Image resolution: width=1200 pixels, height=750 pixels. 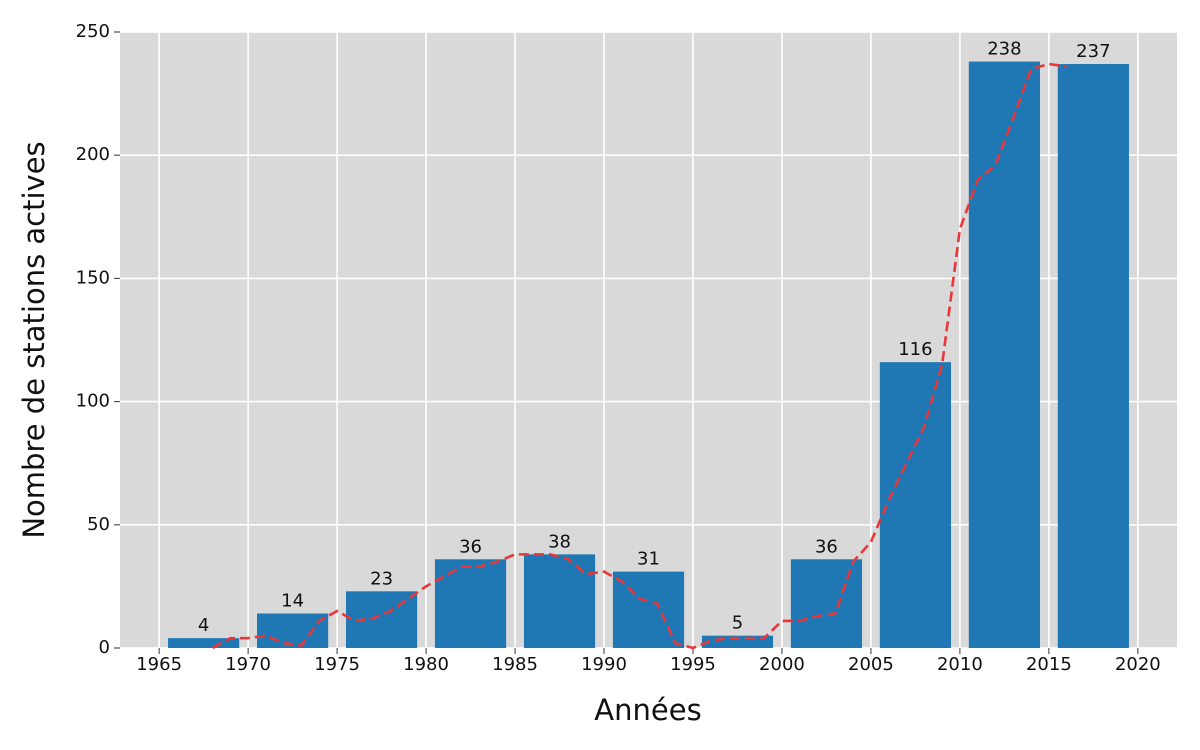 I want to click on y-tick-label: 0, so click(x=104, y=647).